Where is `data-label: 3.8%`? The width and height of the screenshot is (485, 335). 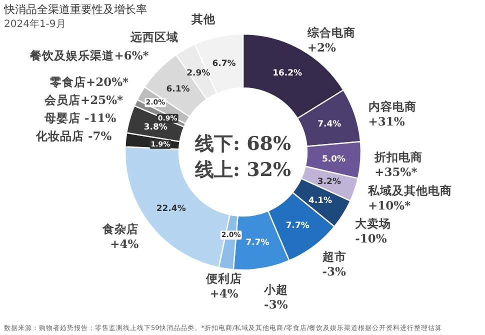
data-label: 3.8% is located at coordinates (156, 127).